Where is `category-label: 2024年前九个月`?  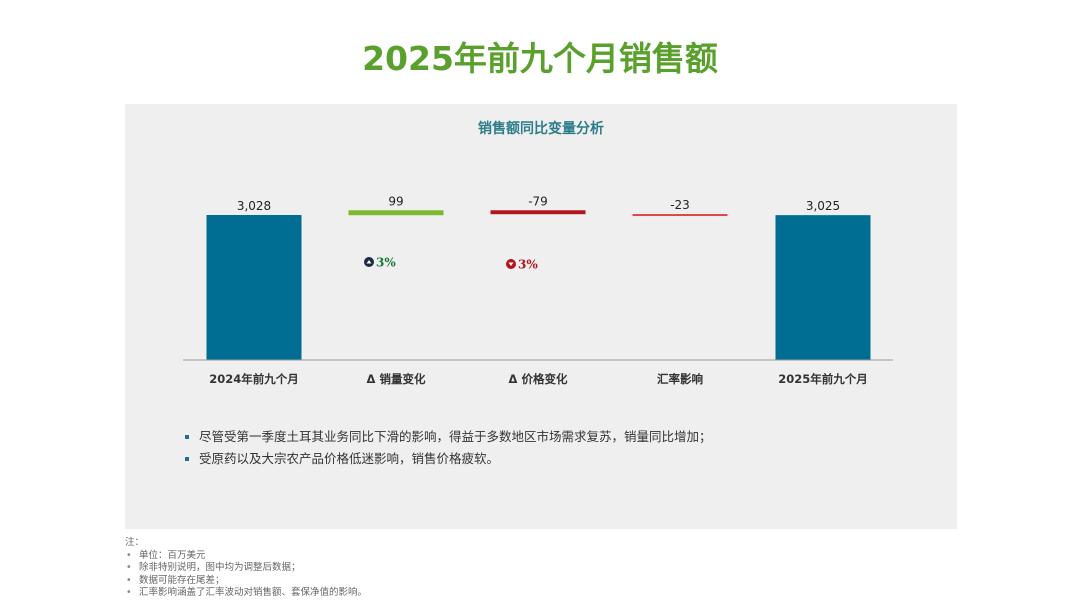
category-label: 2024年前九个月 is located at coordinates (254, 379).